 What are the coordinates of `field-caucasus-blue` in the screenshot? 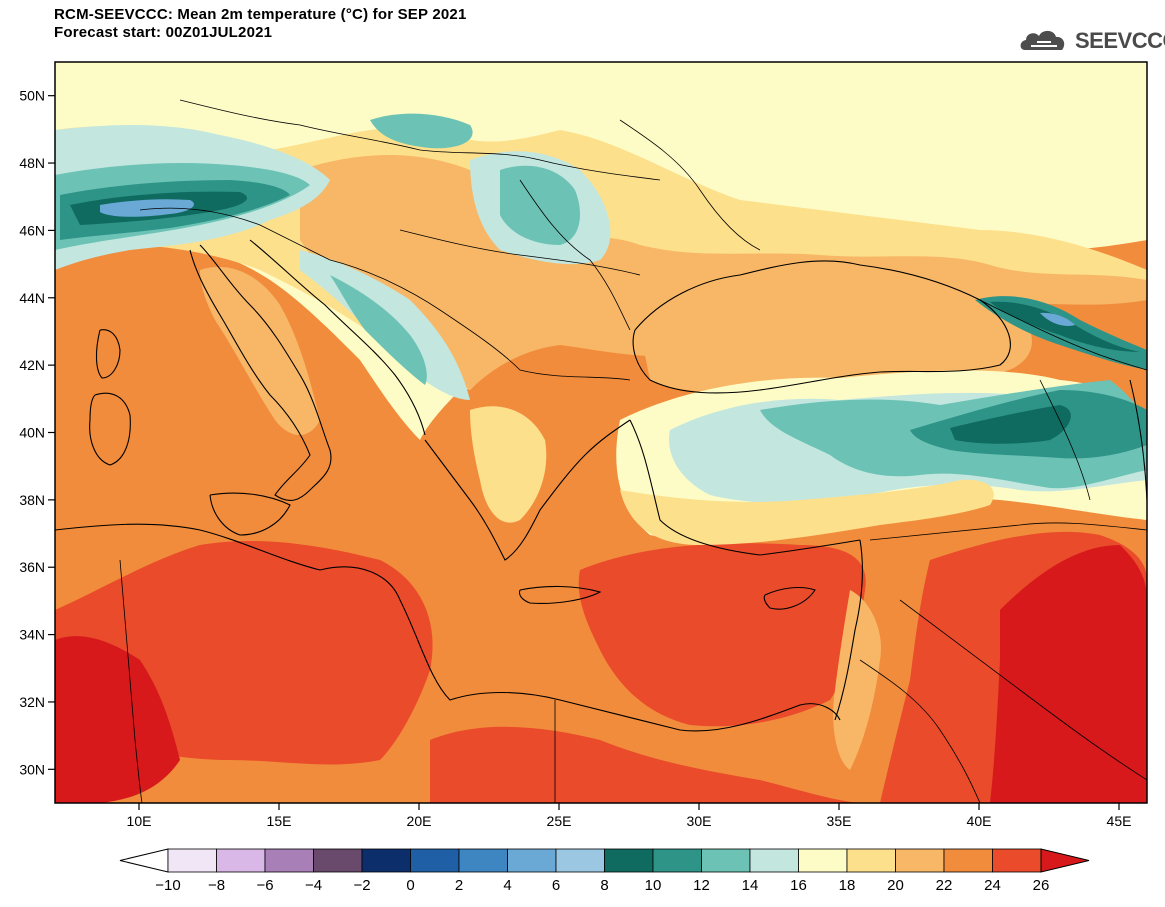 It's located at (1057, 319).